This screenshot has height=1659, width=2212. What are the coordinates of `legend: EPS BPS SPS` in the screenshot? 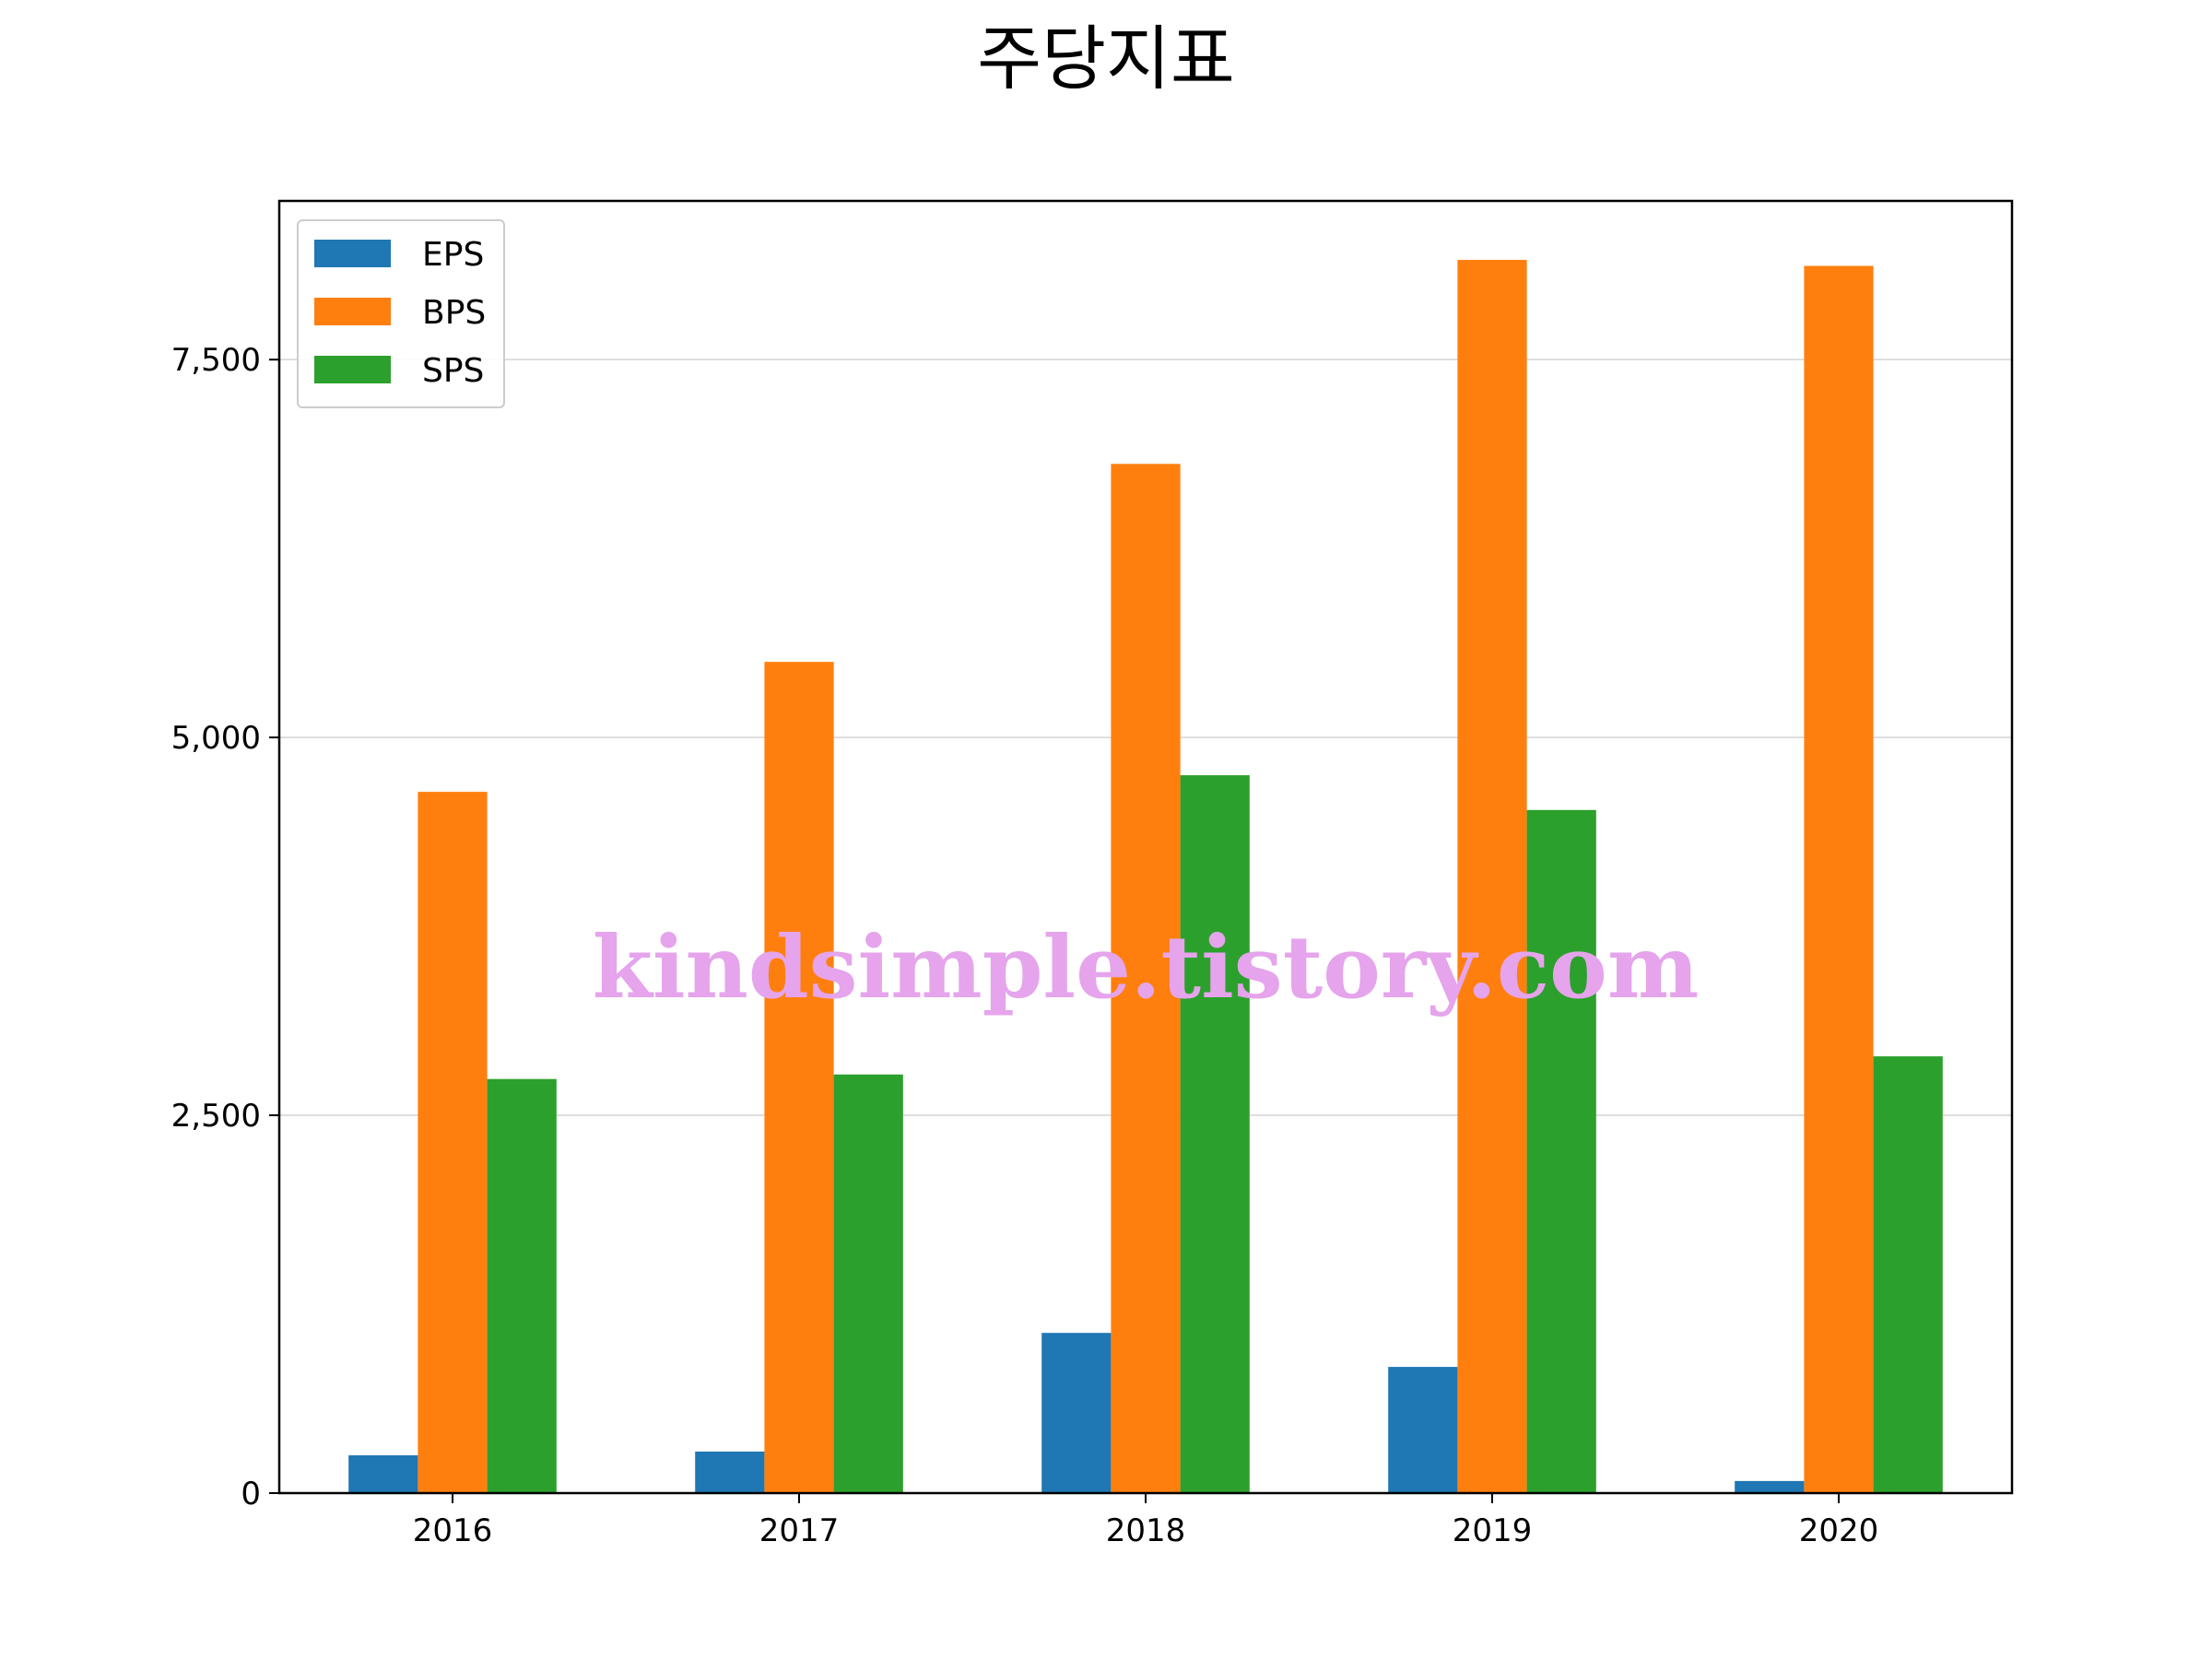 It's located at (401, 313).